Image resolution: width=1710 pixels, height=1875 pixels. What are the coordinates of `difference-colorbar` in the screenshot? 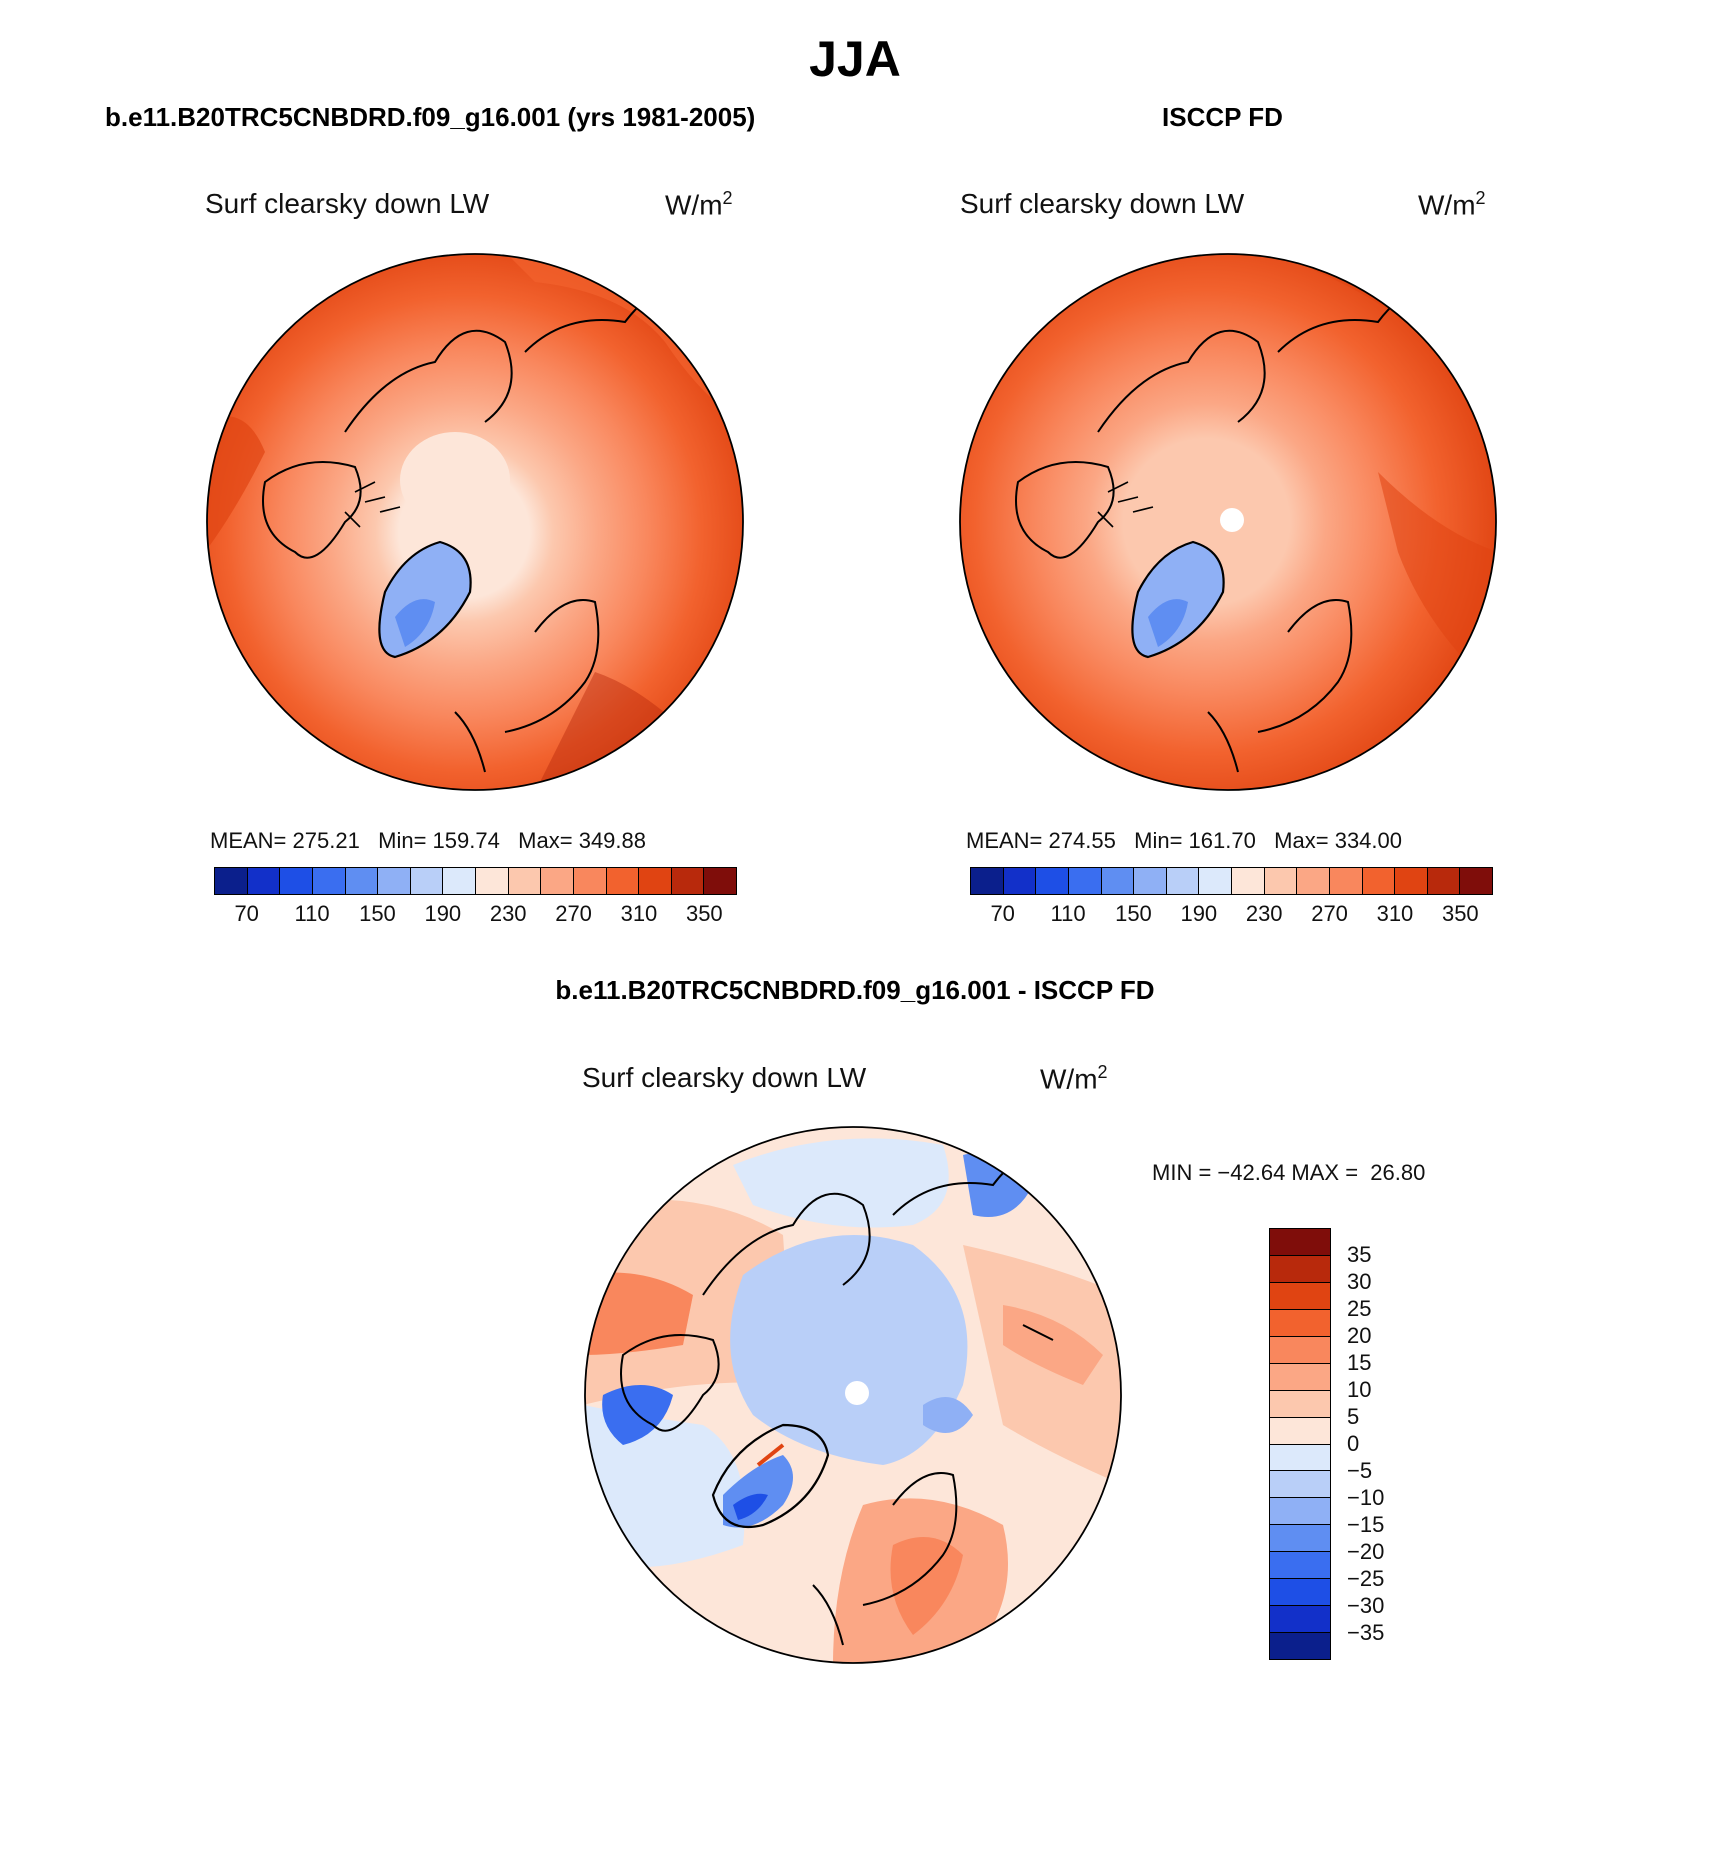 It's located at (1300, 1444).